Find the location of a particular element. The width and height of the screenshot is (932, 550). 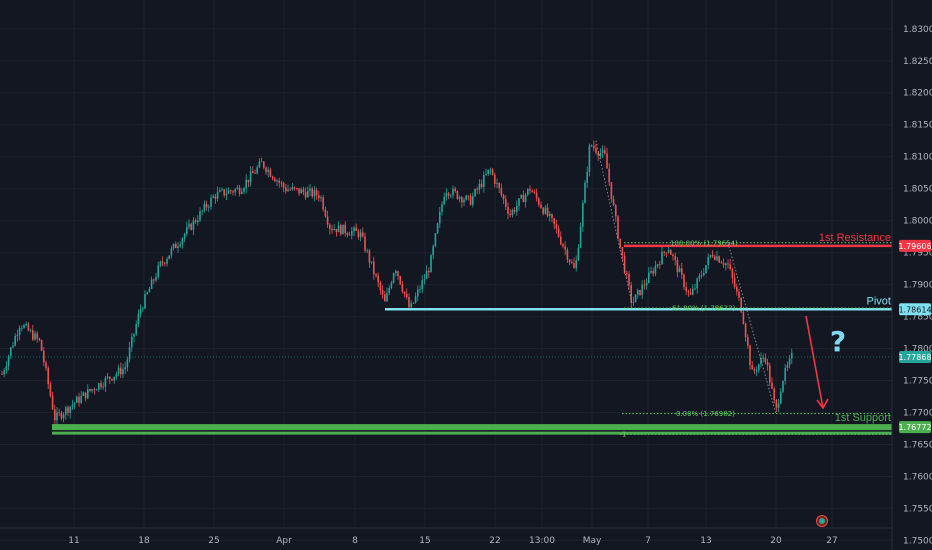

last-price-tag is located at coordinates (915, 356).